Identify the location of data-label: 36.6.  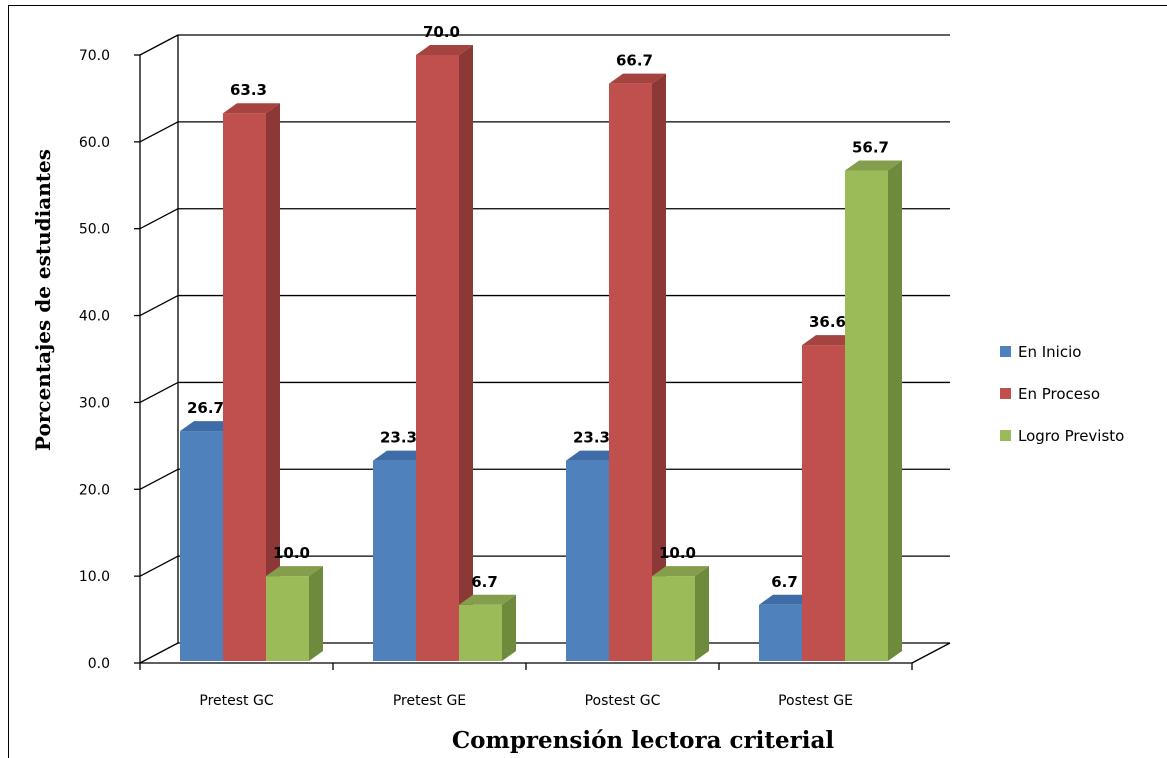
(827, 322).